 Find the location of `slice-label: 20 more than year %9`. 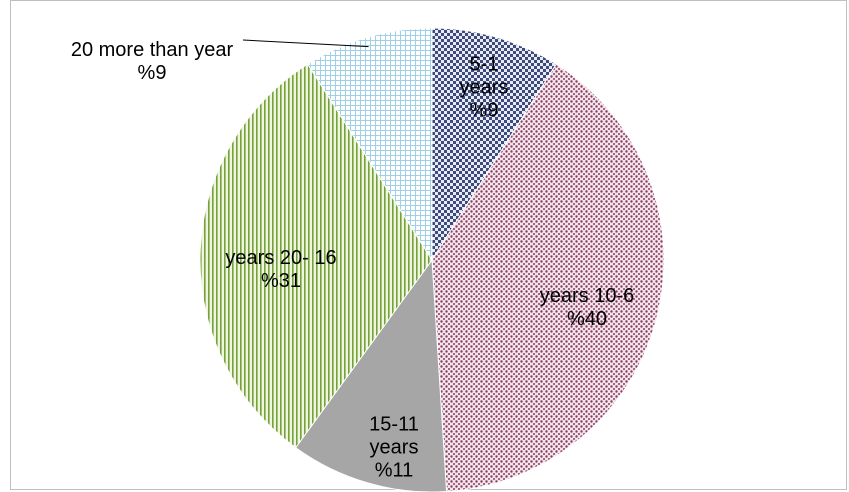

slice-label: 20 more than year %9 is located at coordinates (152, 62).